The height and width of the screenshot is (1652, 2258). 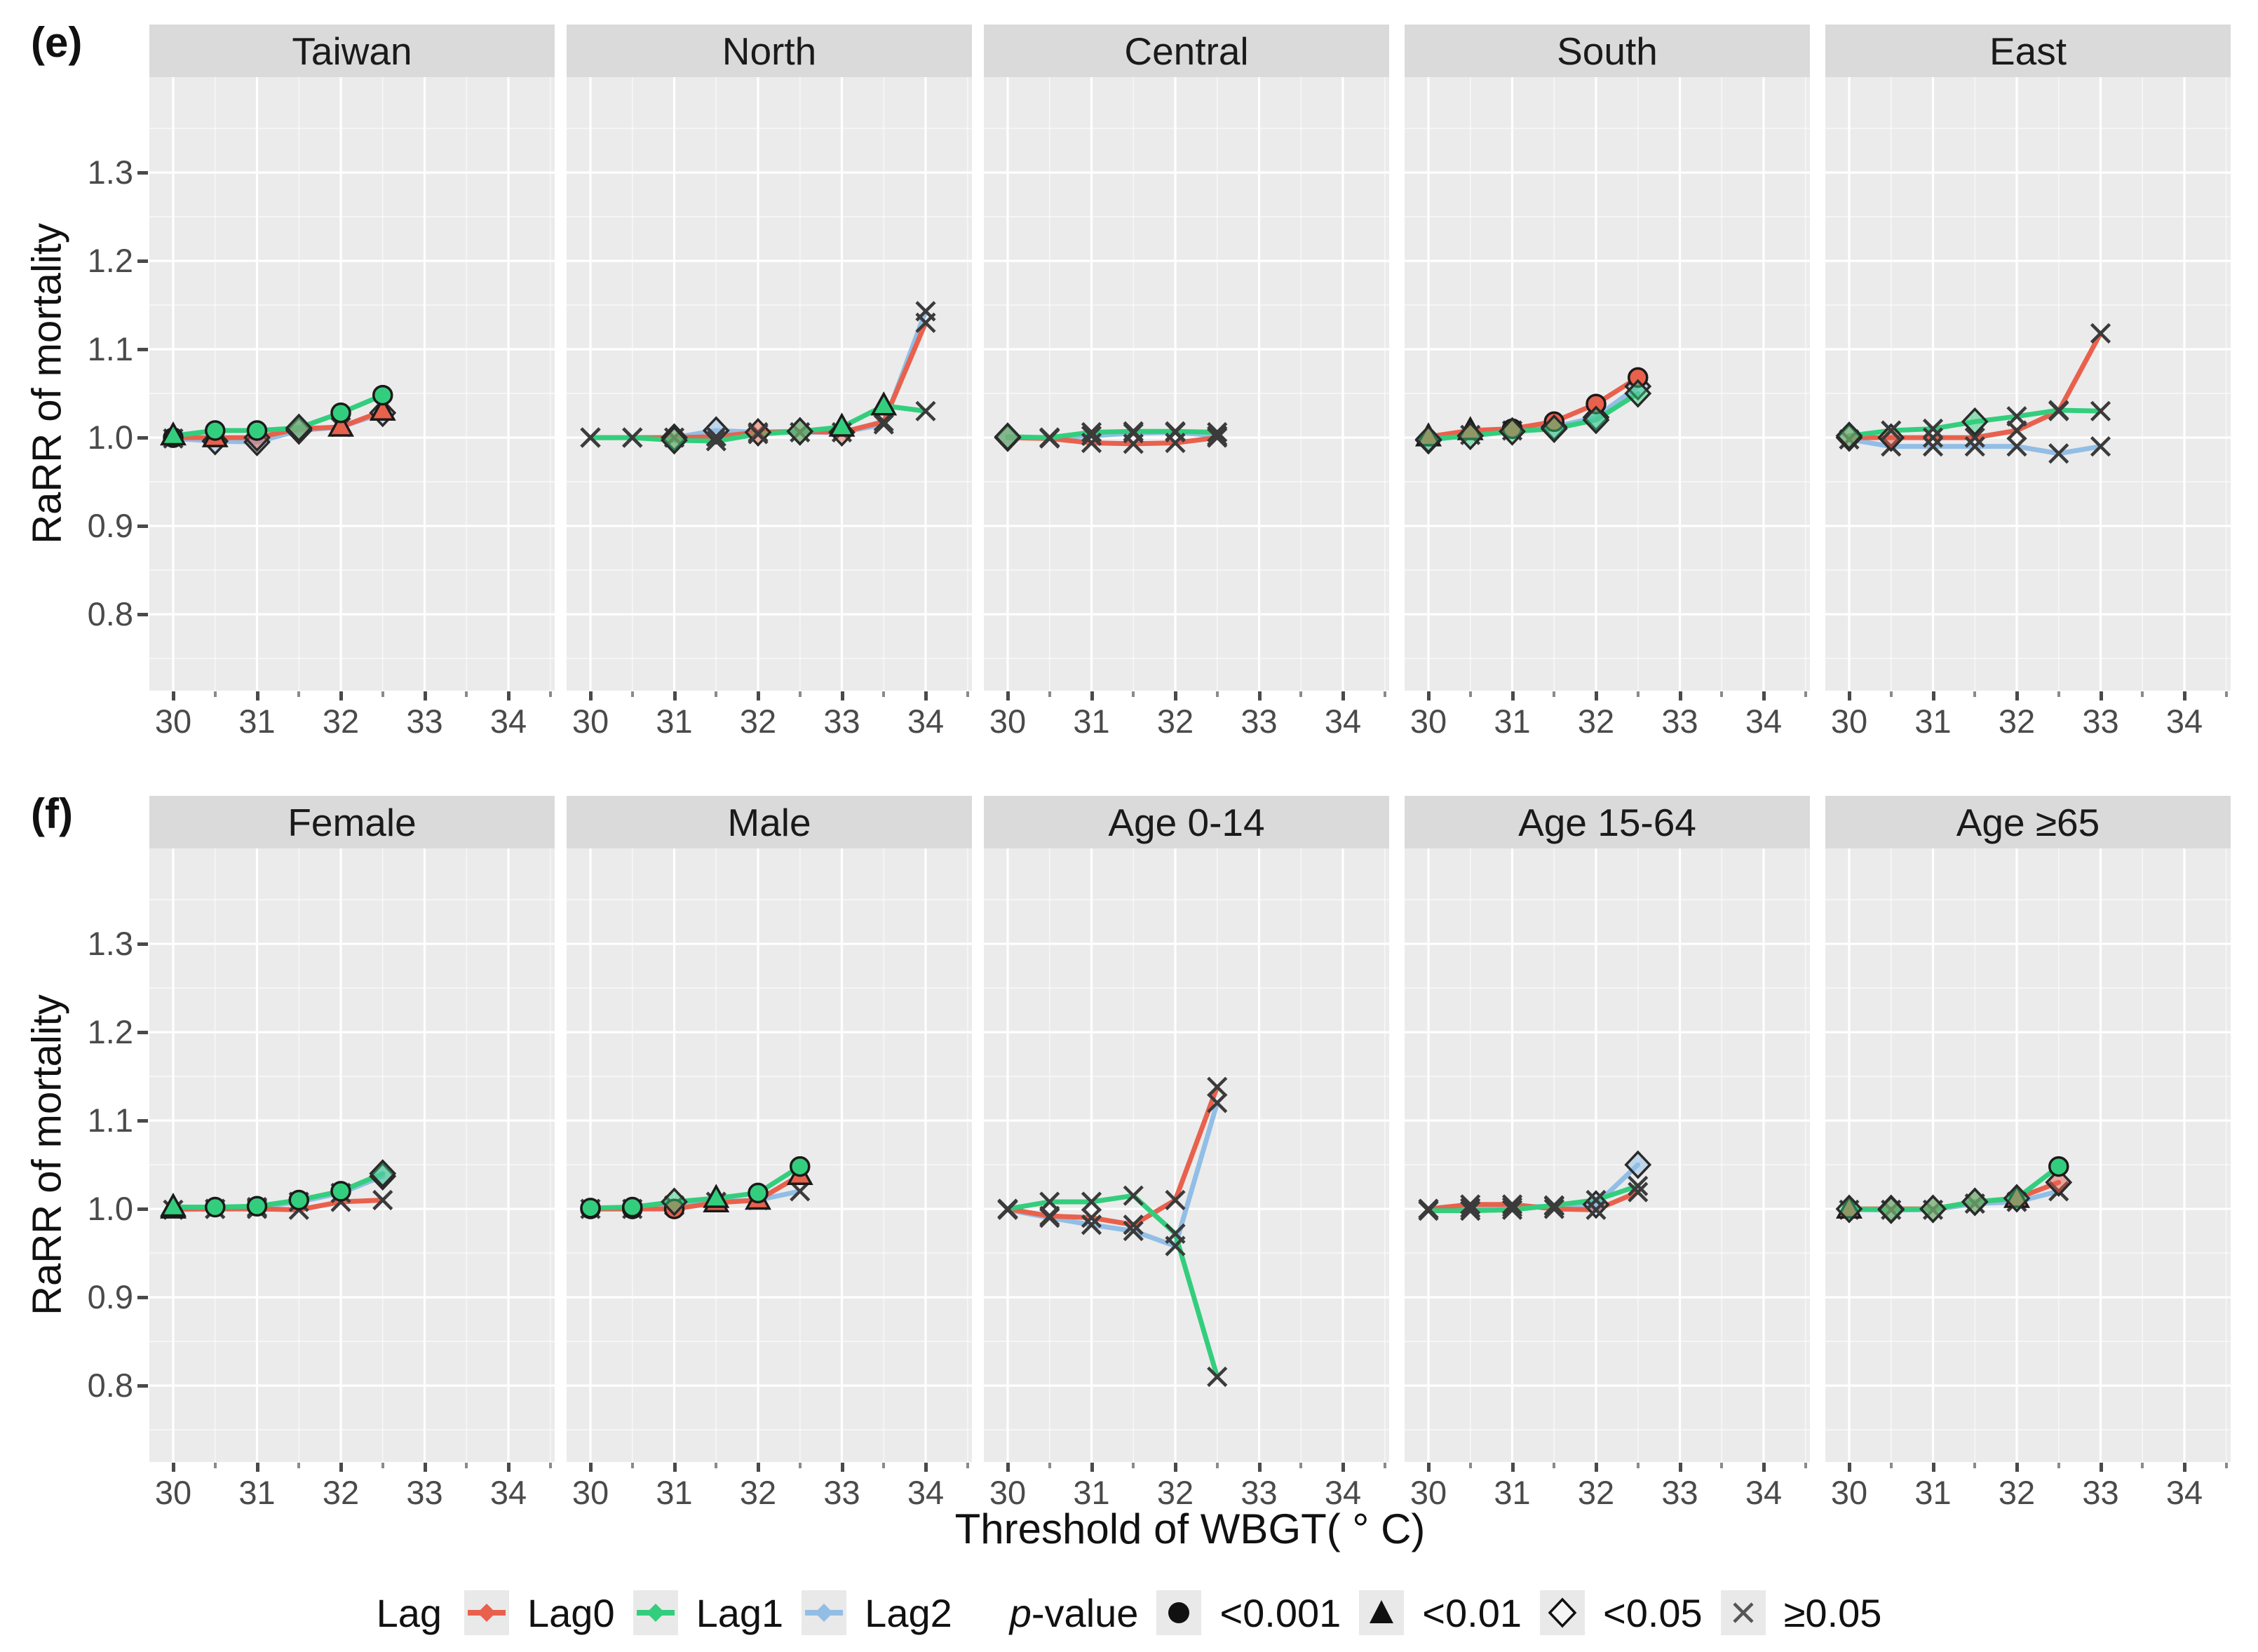 I want to click on facet-header-taiwan: Taiwan, so click(x=352, y=51).